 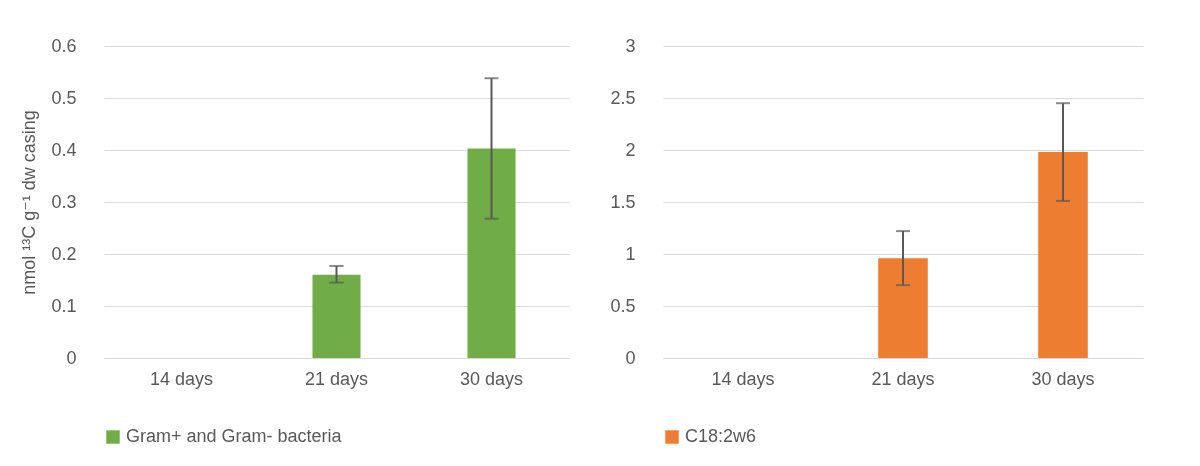 What do you see at coordinates (234, 436) in the screenshot?
I see `legend-label: Gram+ and Gram- bacteria` at bounding box center [234, 436].